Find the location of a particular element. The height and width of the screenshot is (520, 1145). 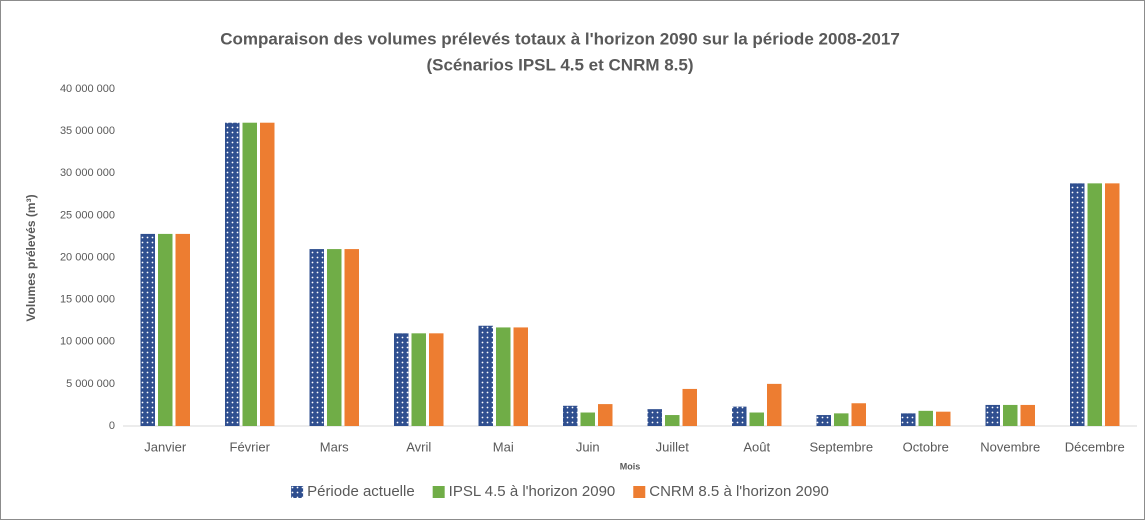

x-tick-label: Février is located at coordinates (250, 446).